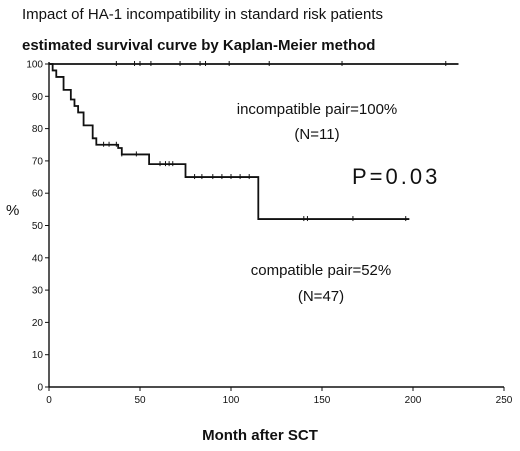  What do you see at coordinates (49, 400) in the screenshot?
I see `x-tick-label: 0` at bounding box center [49, 400].